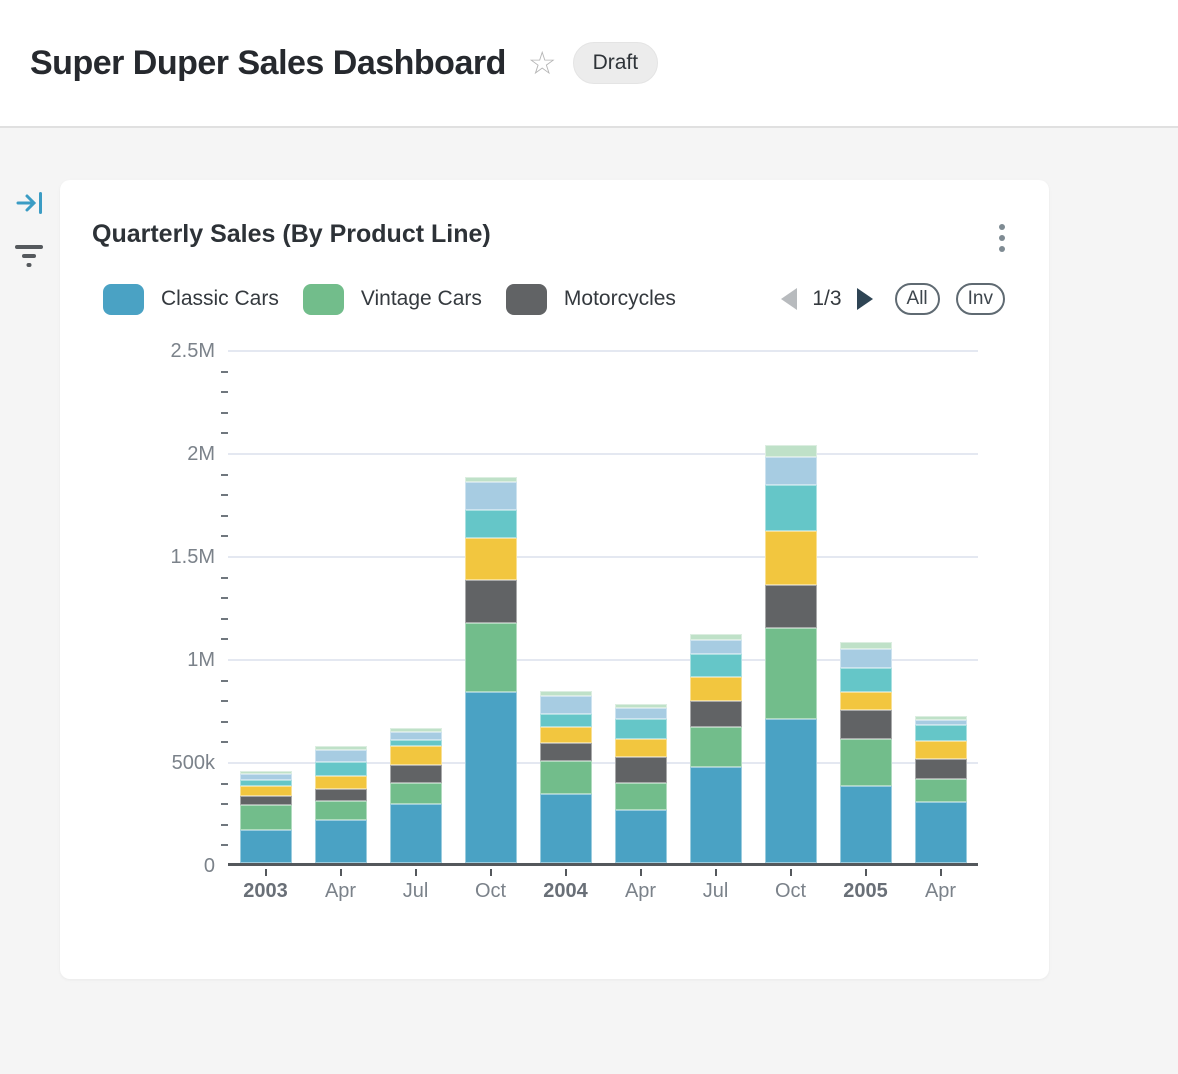 Image resolution: width=1178 pixels, height=1074 pixels. I want to click on card-menu-button, so click(1002, 238).